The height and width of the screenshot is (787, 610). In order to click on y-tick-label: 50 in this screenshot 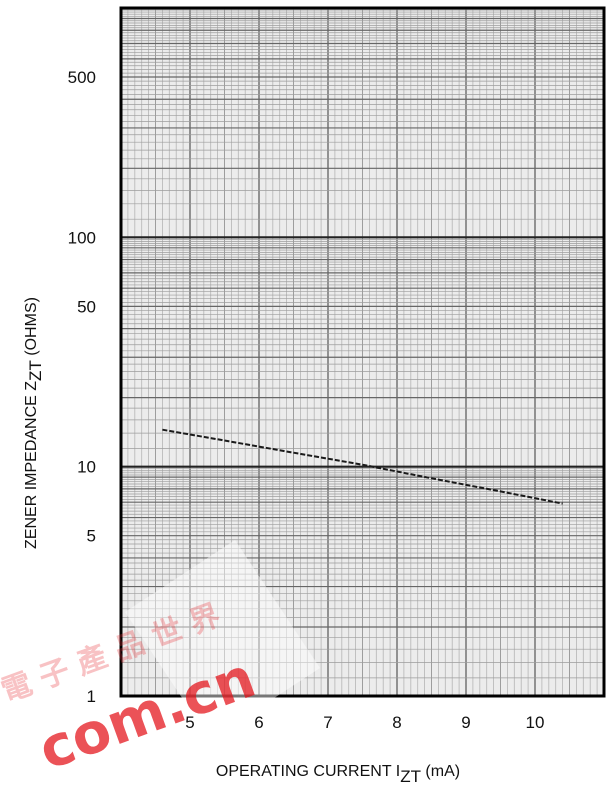, I will do `click(86, 306)`.